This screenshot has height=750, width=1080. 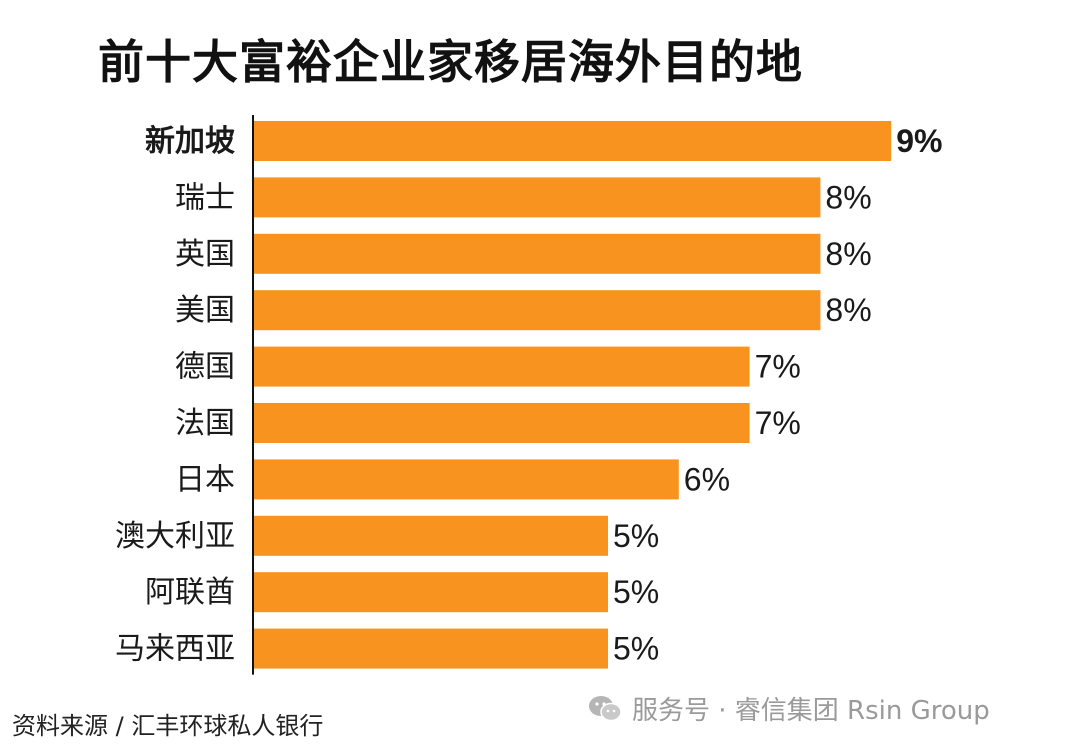 I want to click on watermark-text: 服务号 · 睿信集团 Rsin Group, so click(x=811, y=711).